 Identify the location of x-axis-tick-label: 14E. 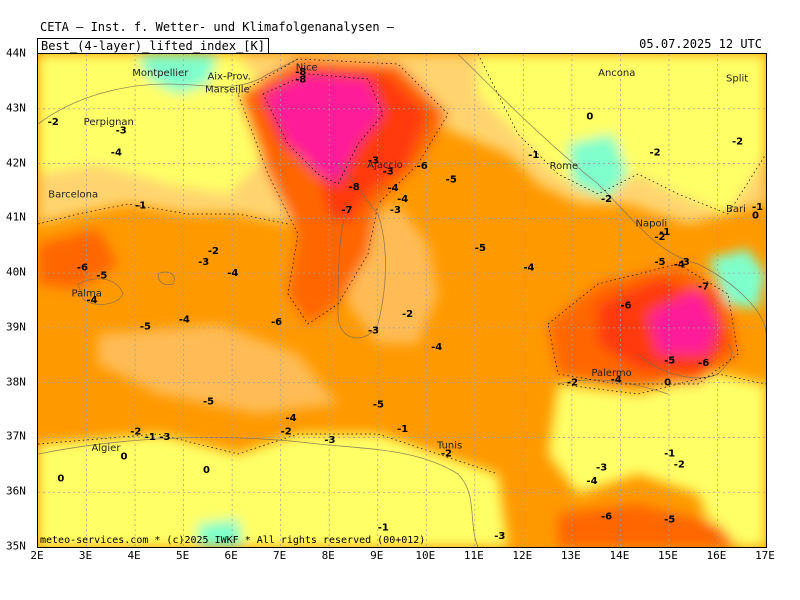
(619, 555).